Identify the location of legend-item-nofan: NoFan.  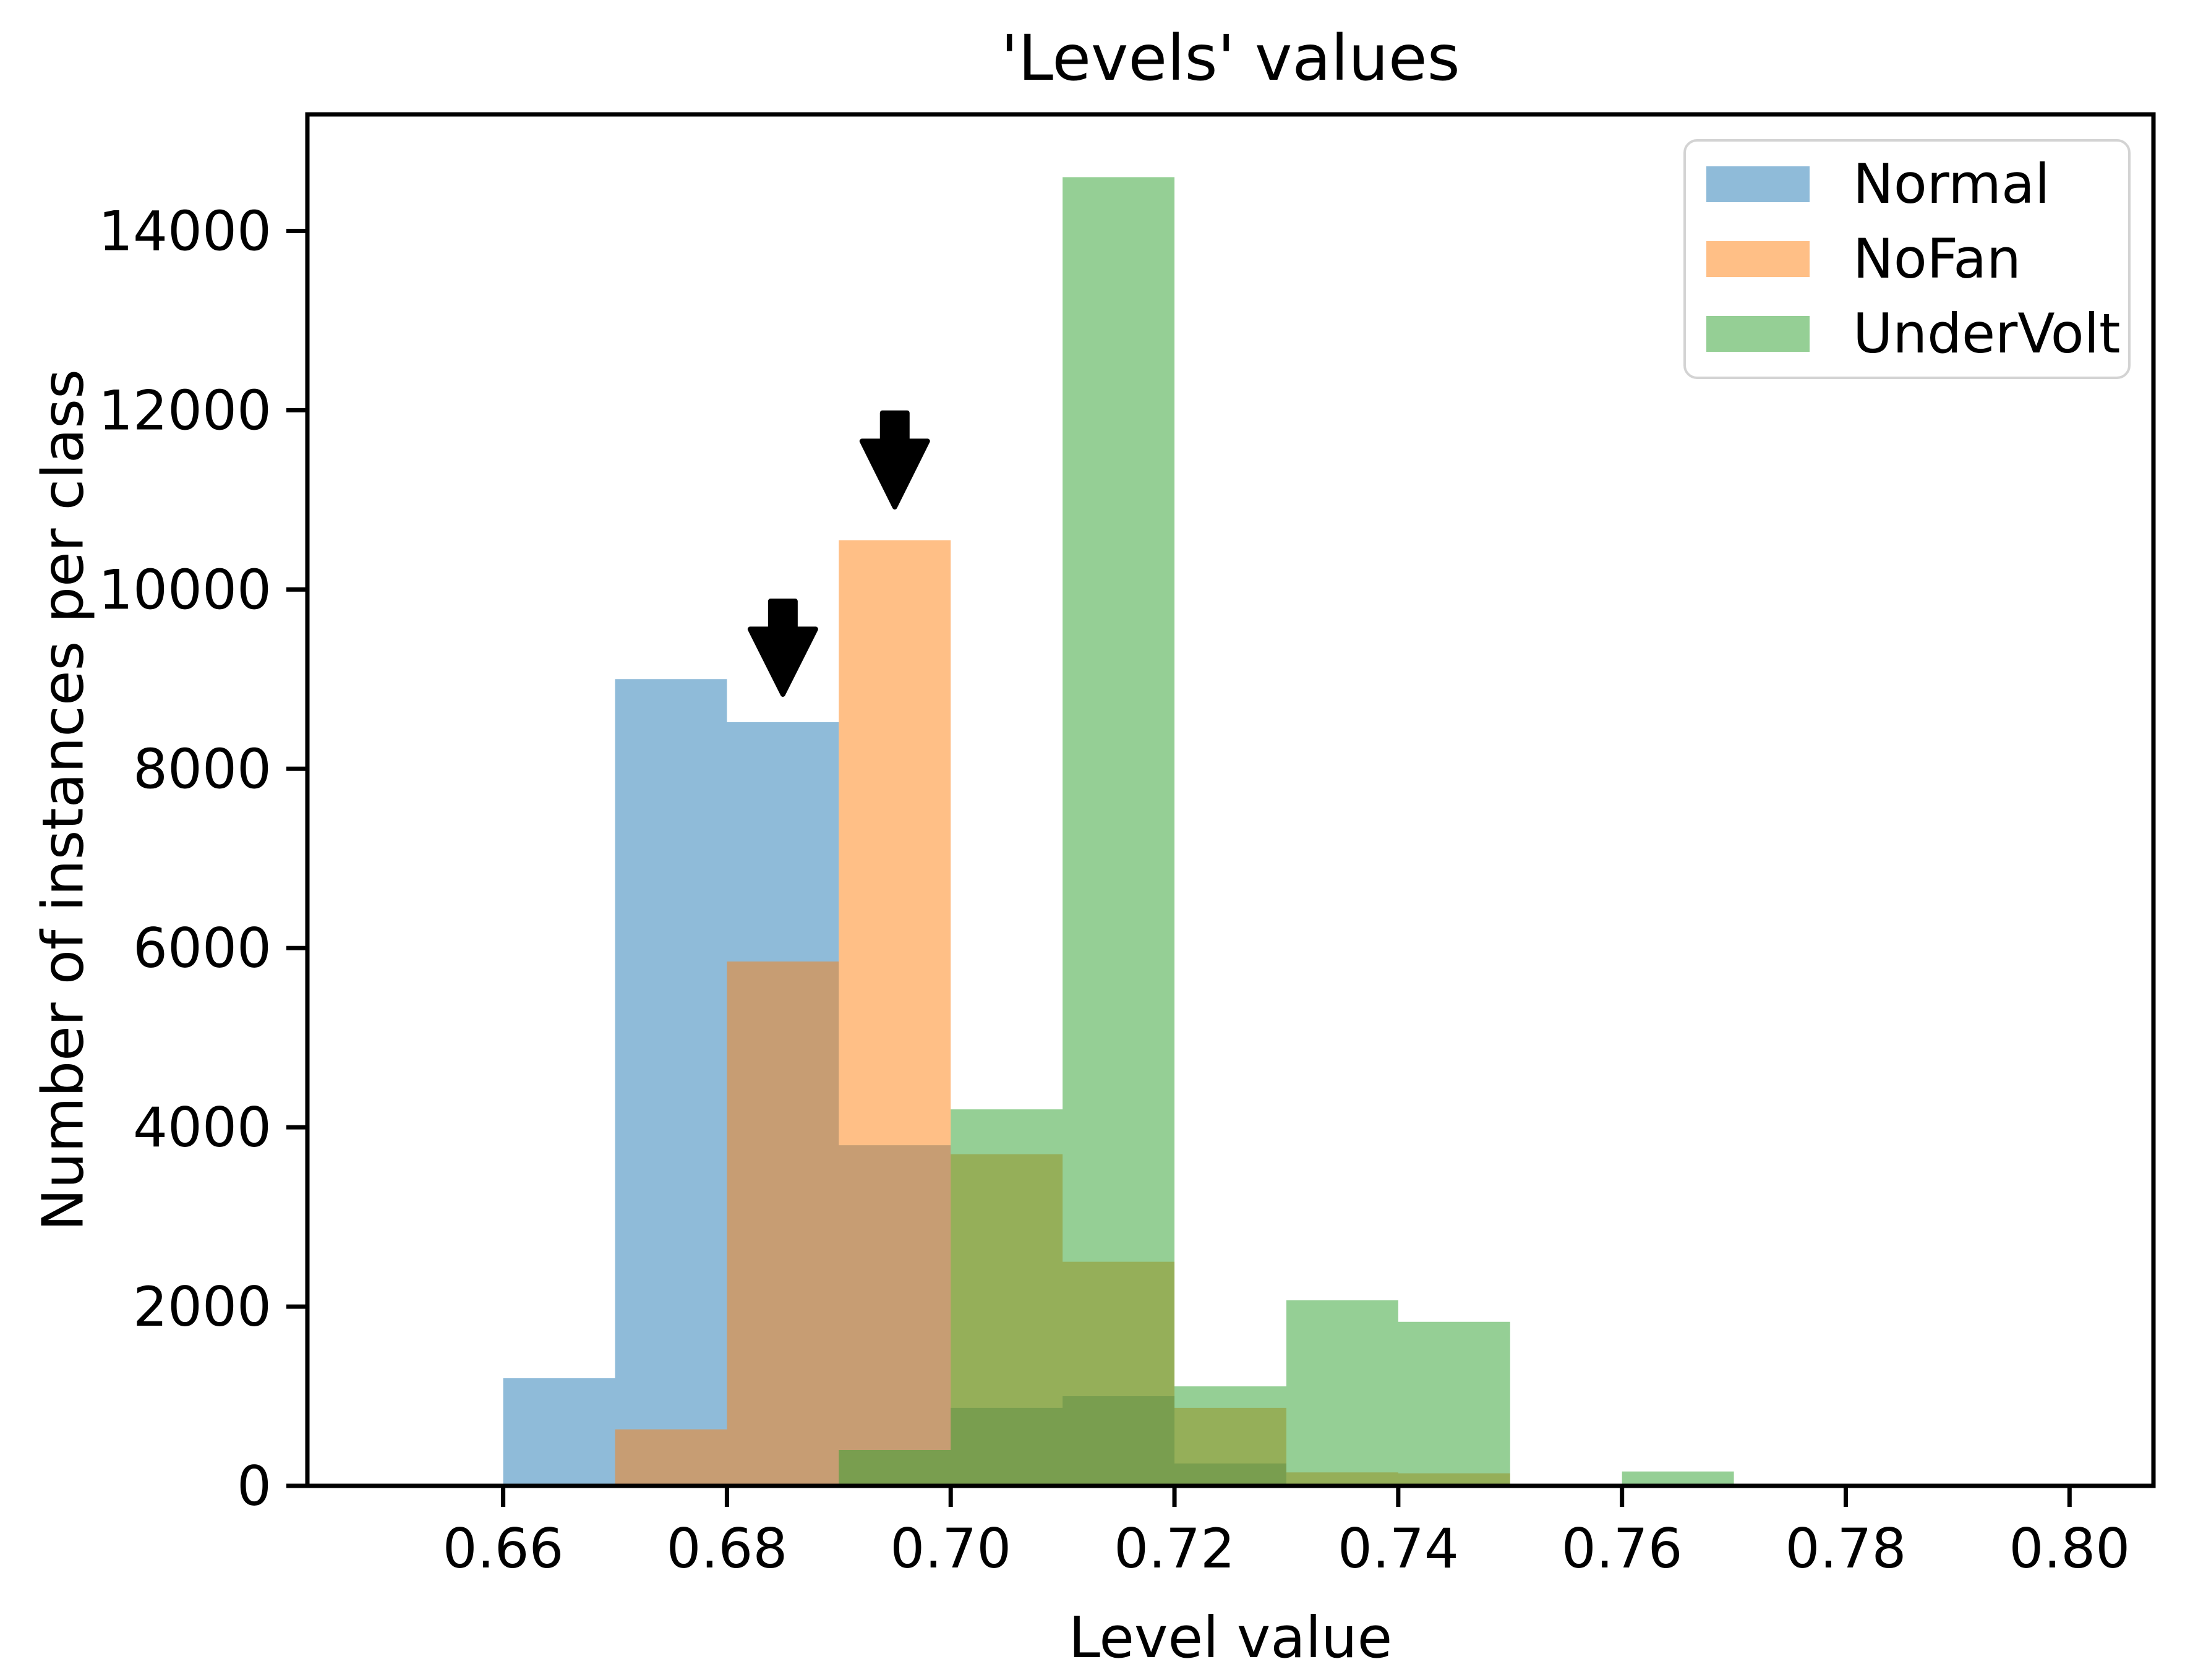
(1911, 259).